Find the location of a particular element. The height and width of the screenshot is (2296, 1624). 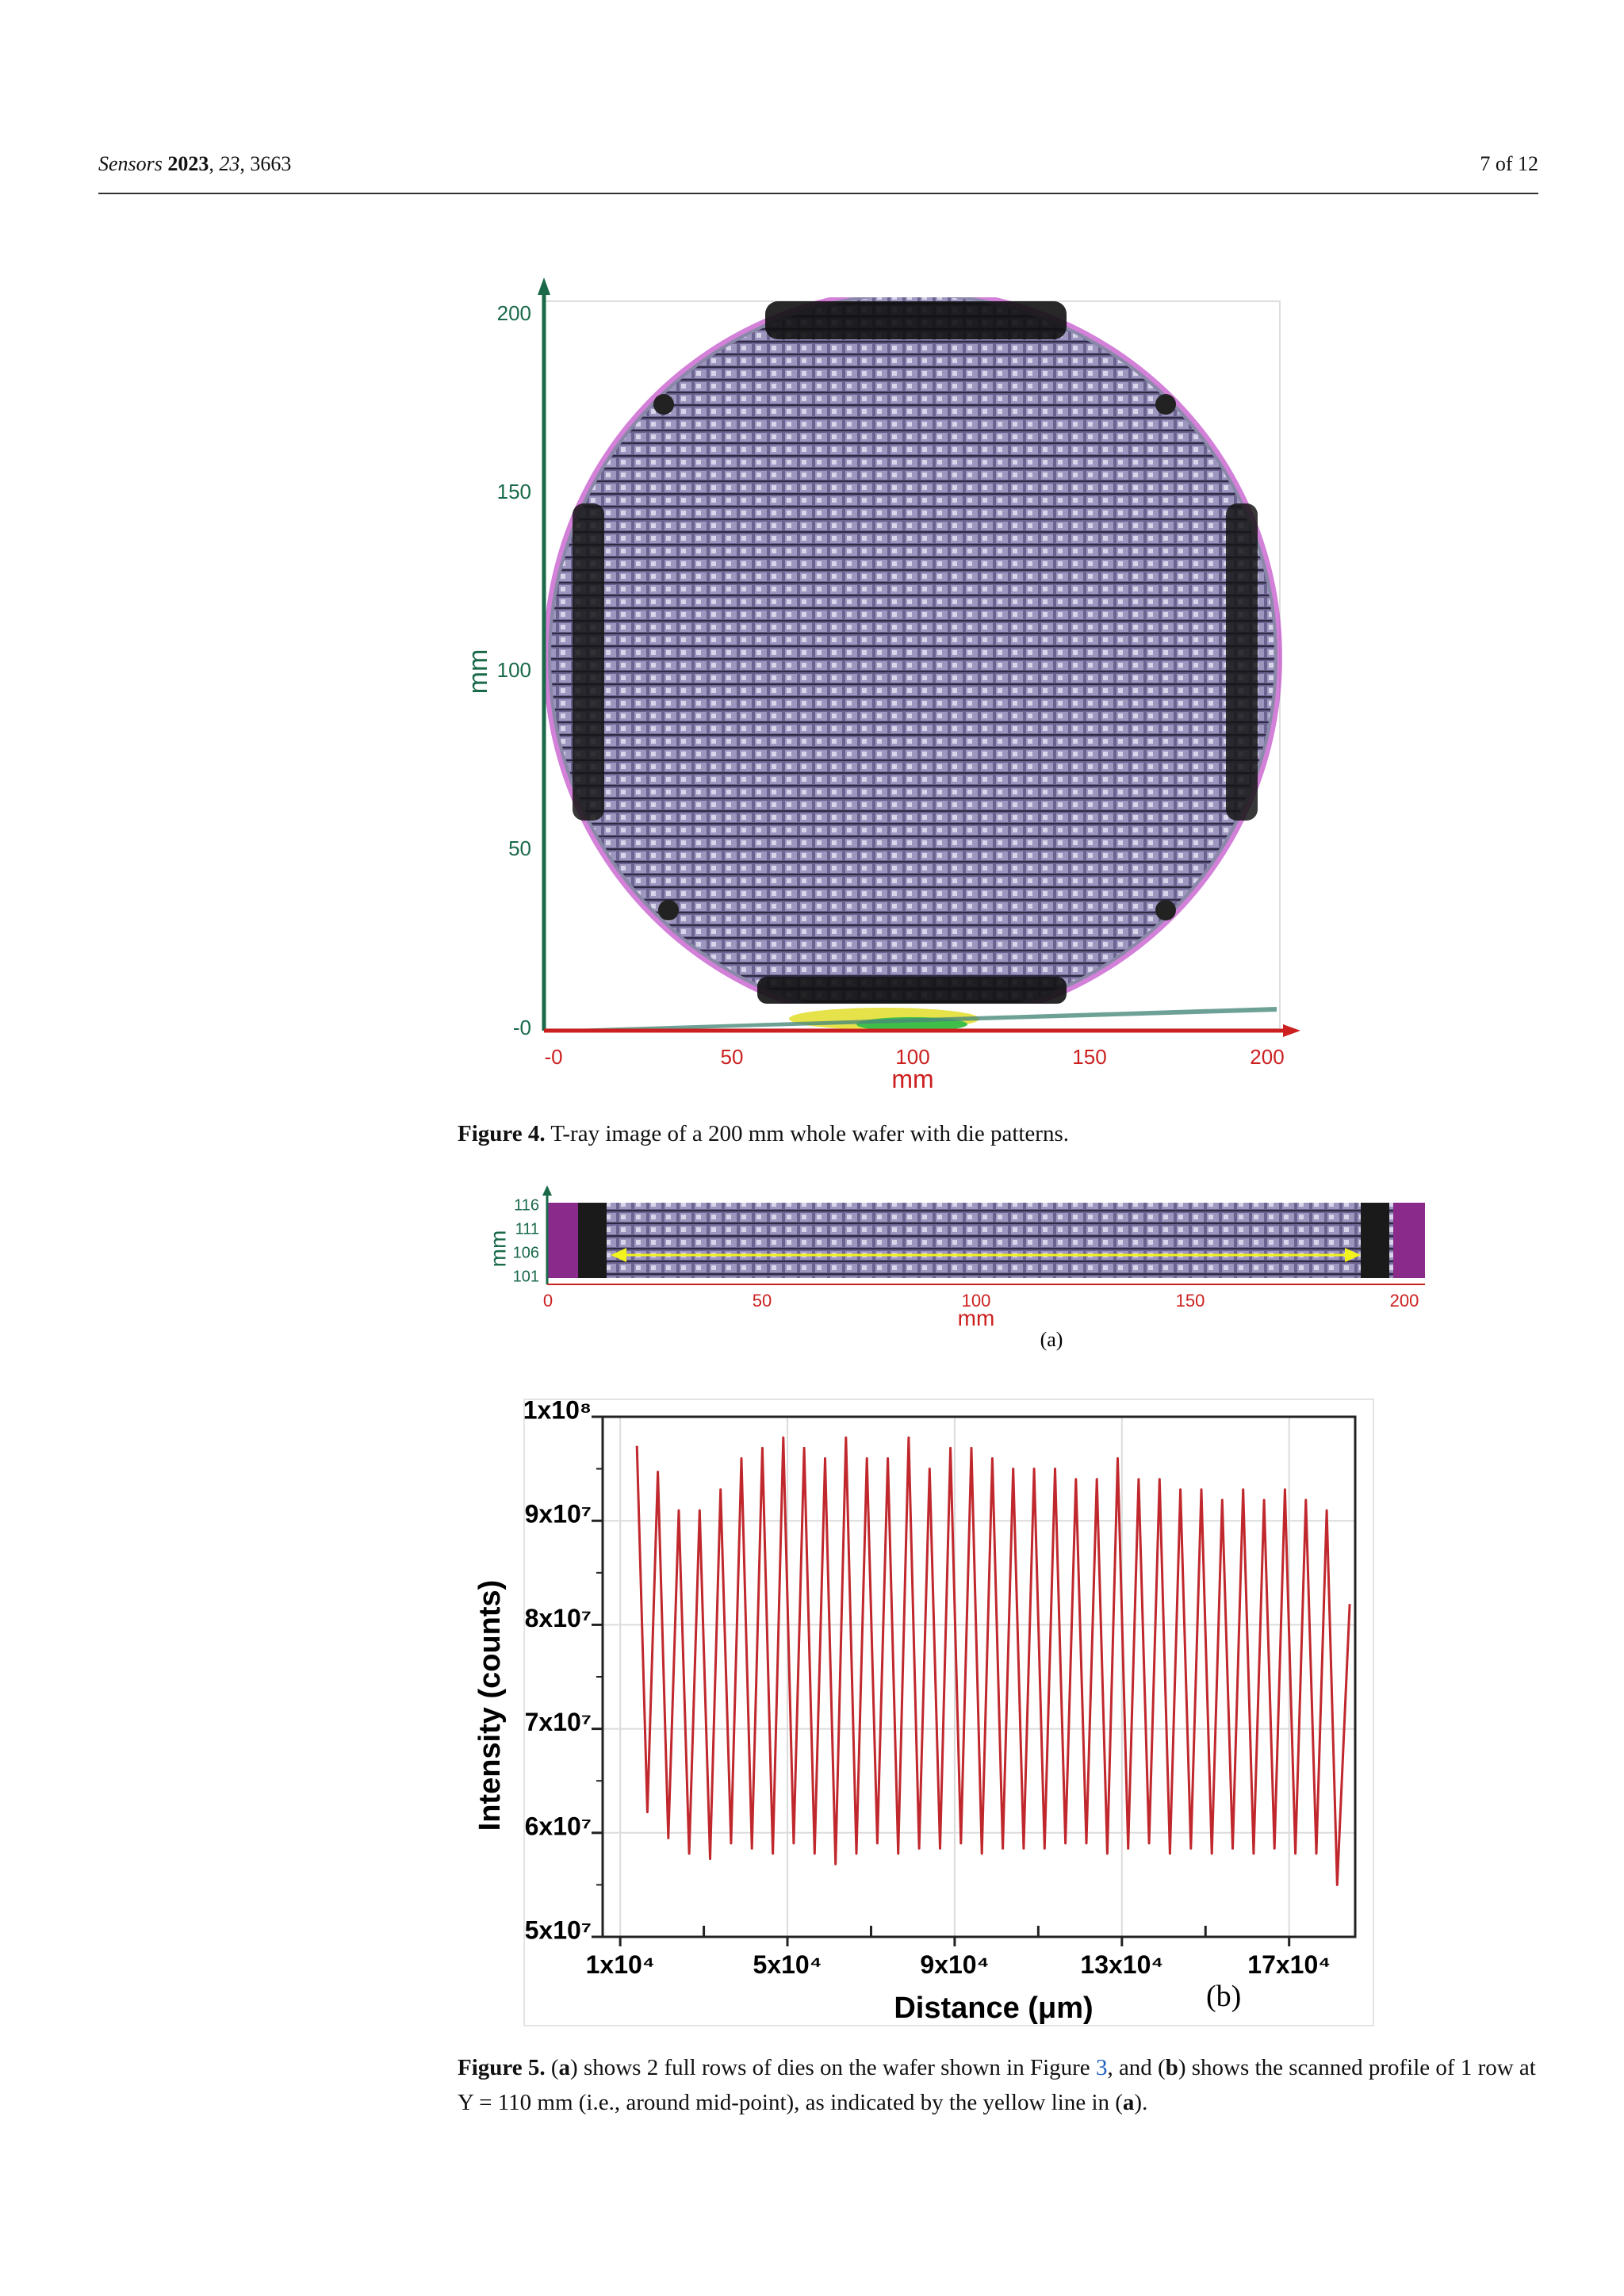

y-tick-label: 5x10⁷ is located at coordinates (558, 1929).